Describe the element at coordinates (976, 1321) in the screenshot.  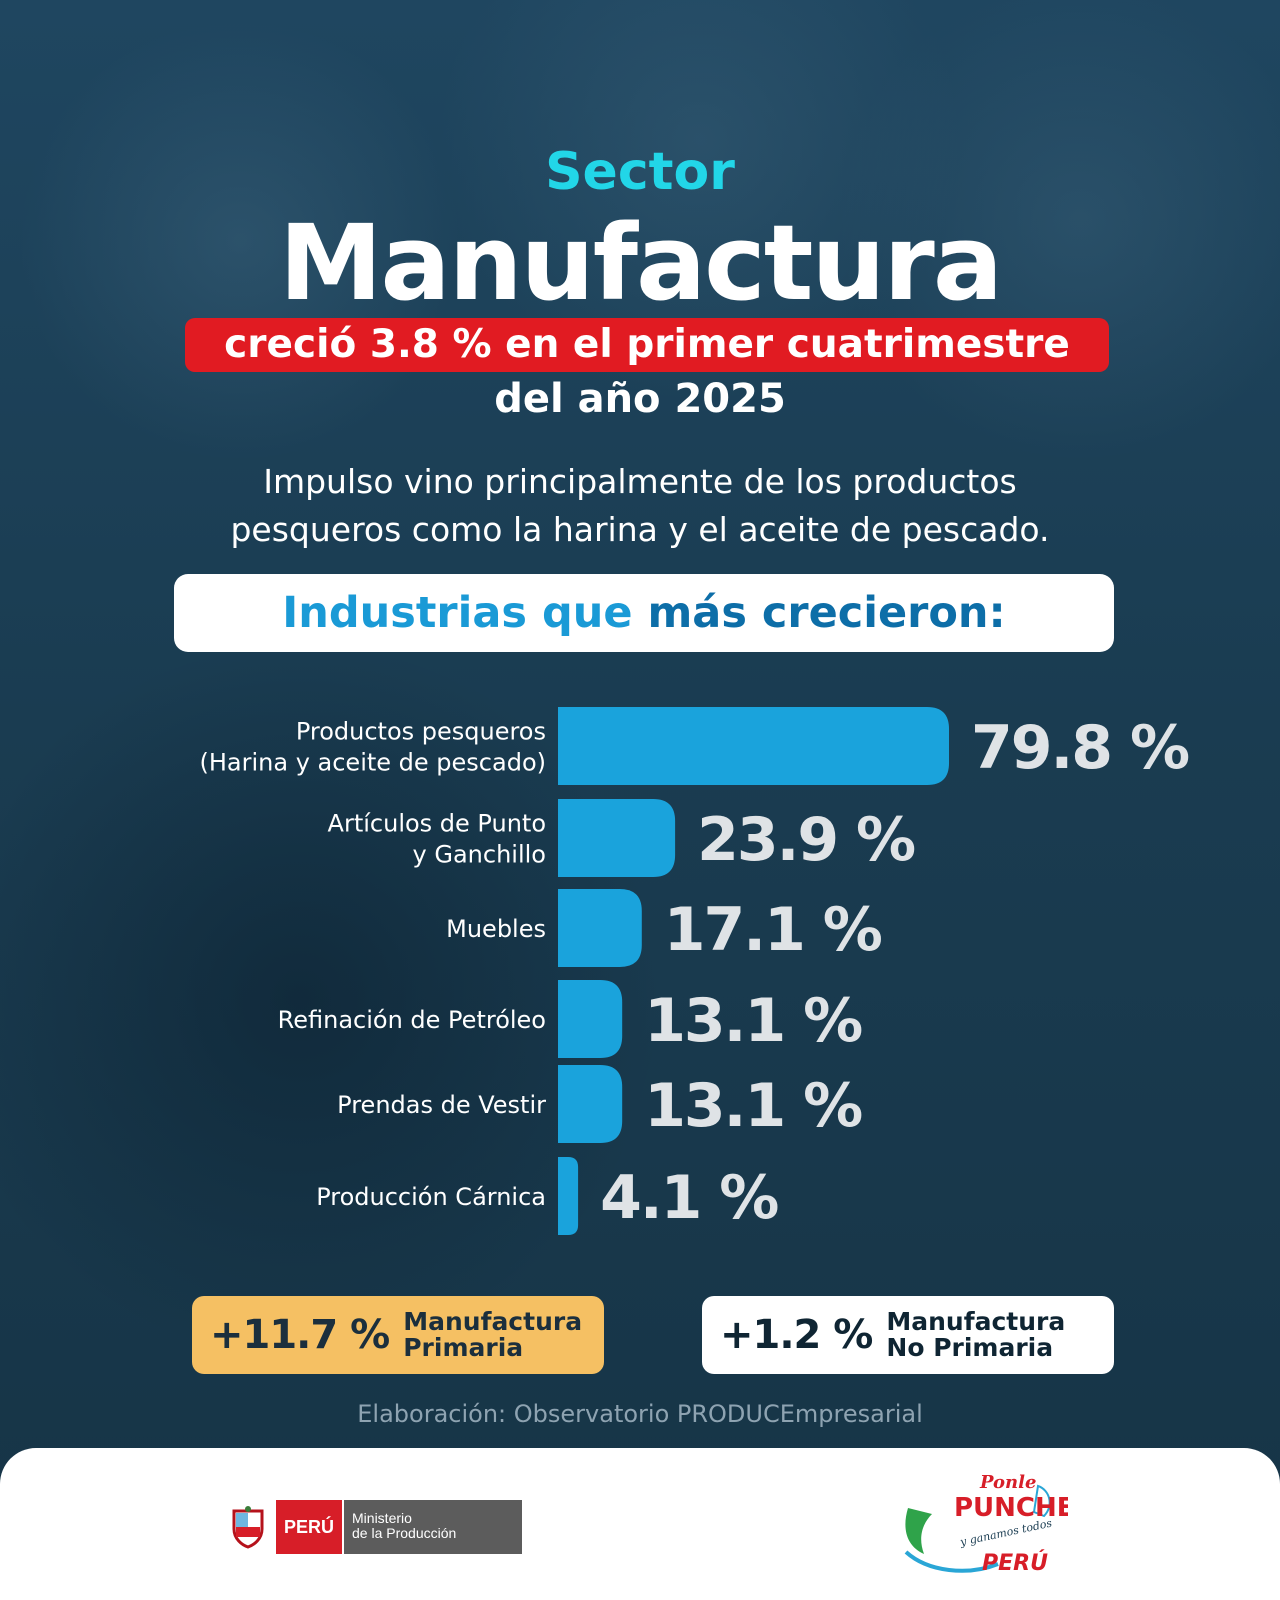
I see `summary-non-primary-label-line1: Manufactura` at that location.